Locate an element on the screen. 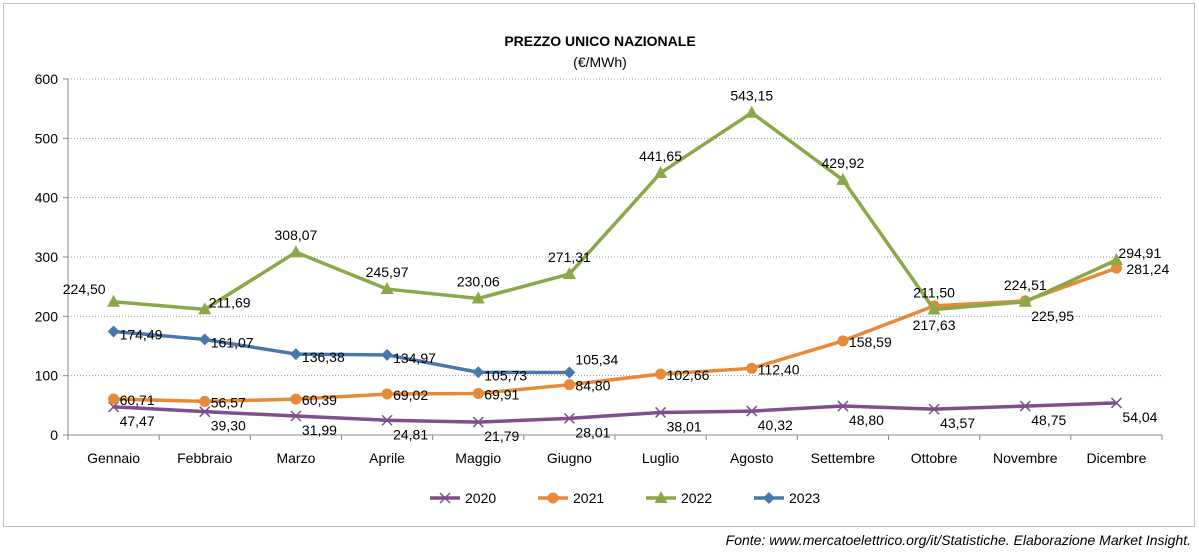  series-2021-data-label: 102,66 is located at coordinates (688, 375).